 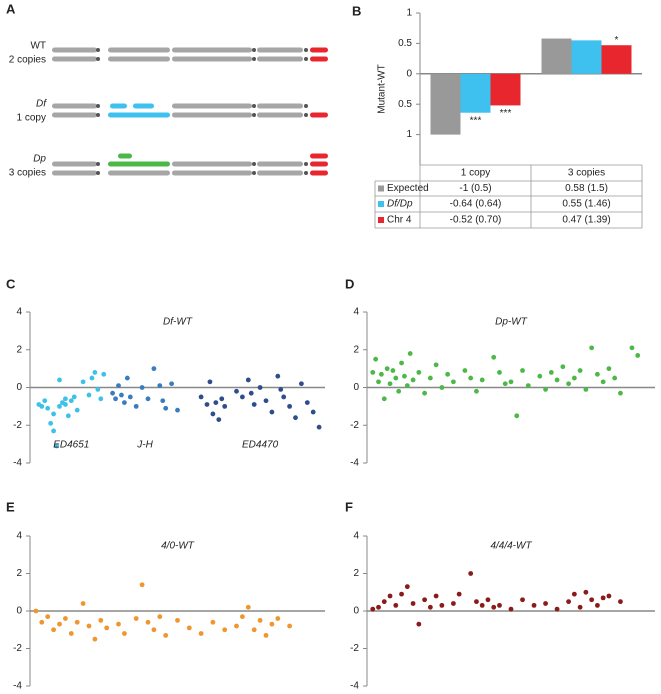 What do you see at coordinates (178, 322) in the screenshot?
I see `chart-title: Df-WT` at bounding box center [178, 322].